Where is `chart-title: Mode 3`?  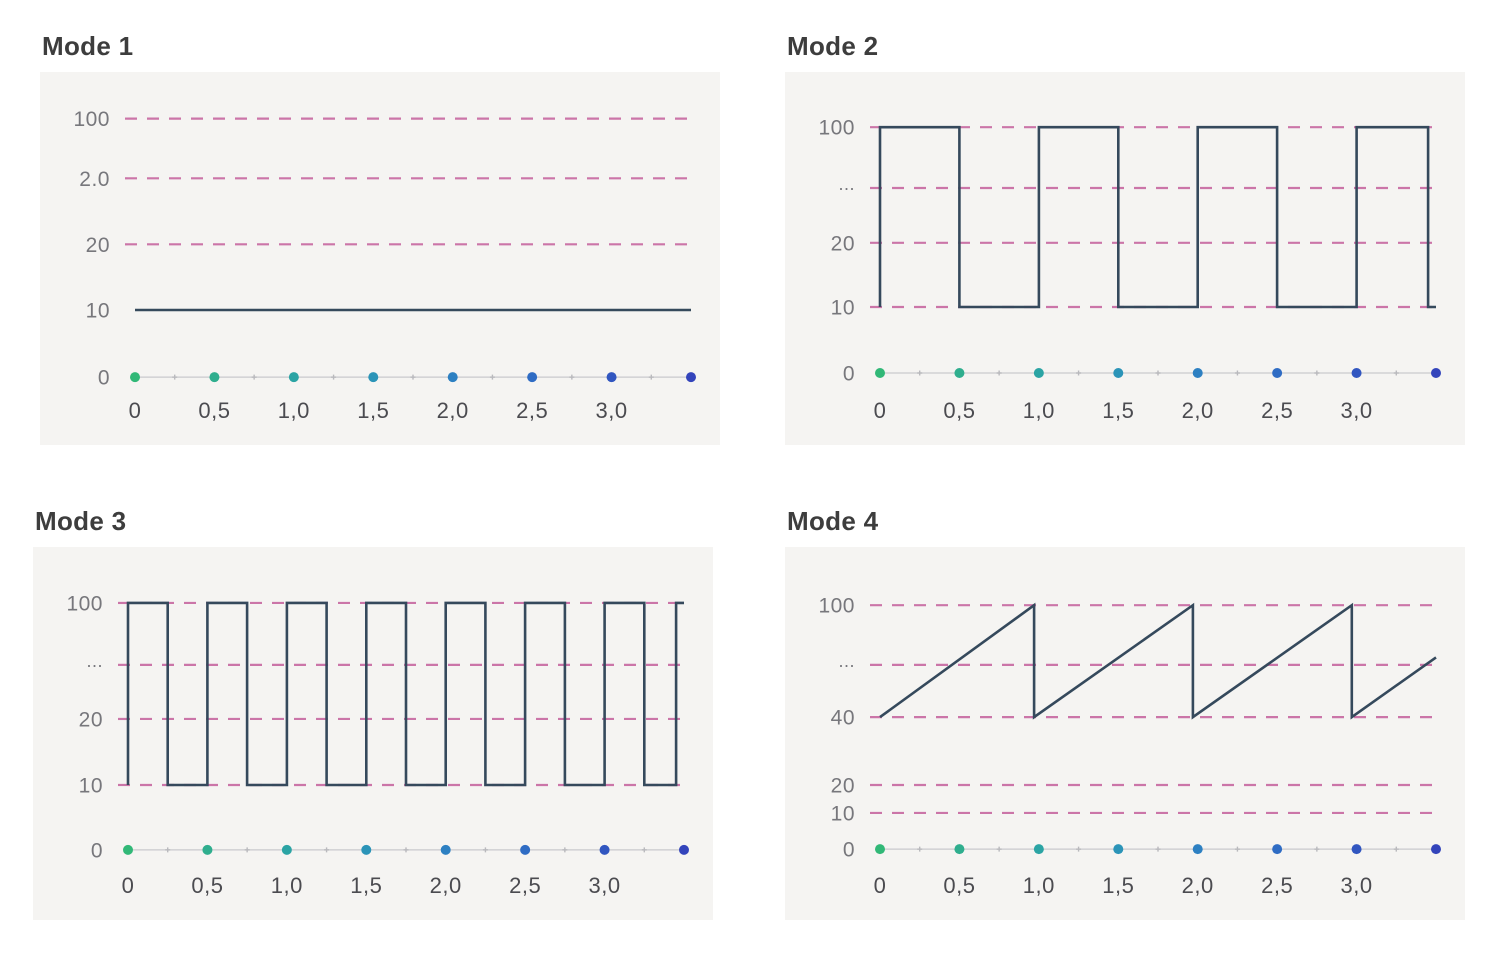 chart-title: Mode 3 is located at coordinates (81, 521).